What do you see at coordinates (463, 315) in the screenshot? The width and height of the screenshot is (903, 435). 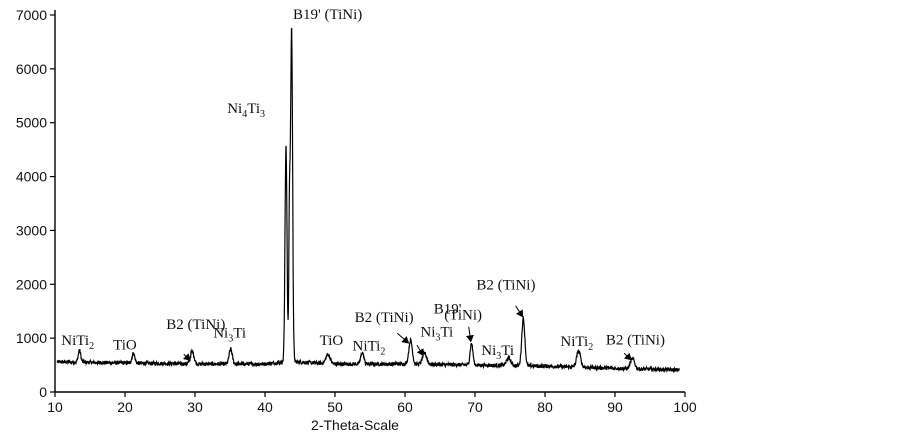 I see `phase-label: (TiNi)` at bounding box center [463, 315].